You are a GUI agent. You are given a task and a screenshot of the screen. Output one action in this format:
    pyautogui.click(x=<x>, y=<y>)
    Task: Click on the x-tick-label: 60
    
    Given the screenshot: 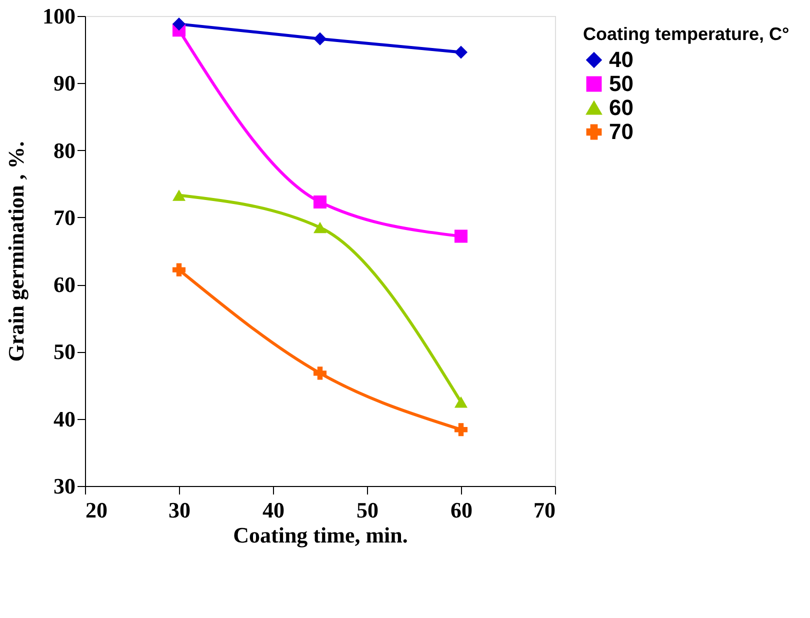 What is the action you would take?
    pyautogui.click(x=461, y=510)
    